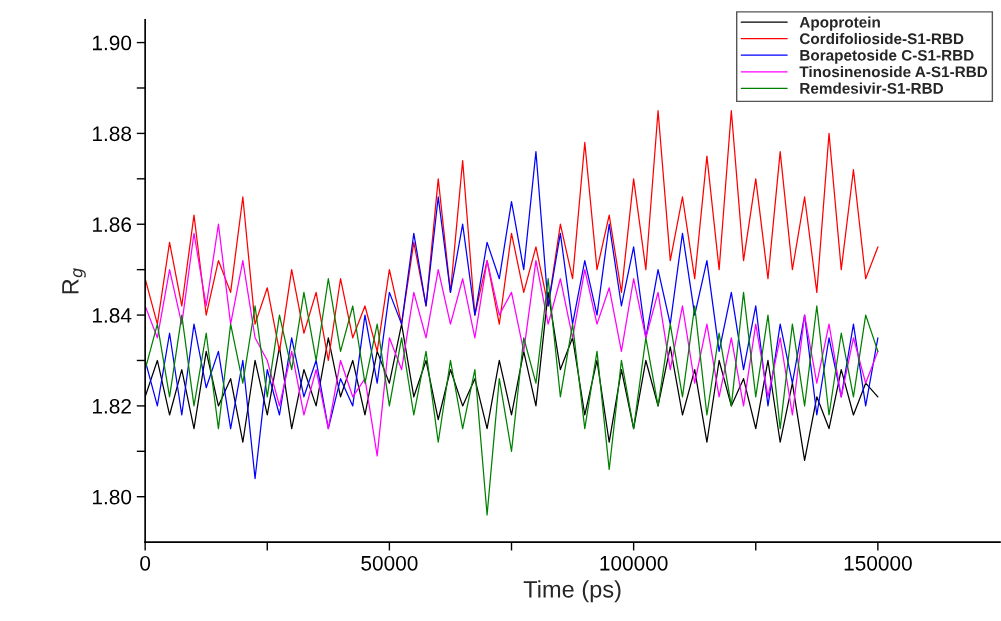 Image resolution: width=1001 pixels, height=621 pixels. What do you see at coordinates (112, 406) in the screenshot?
I see `y-tick-label: 1.82` at bounding box center [112, 406].